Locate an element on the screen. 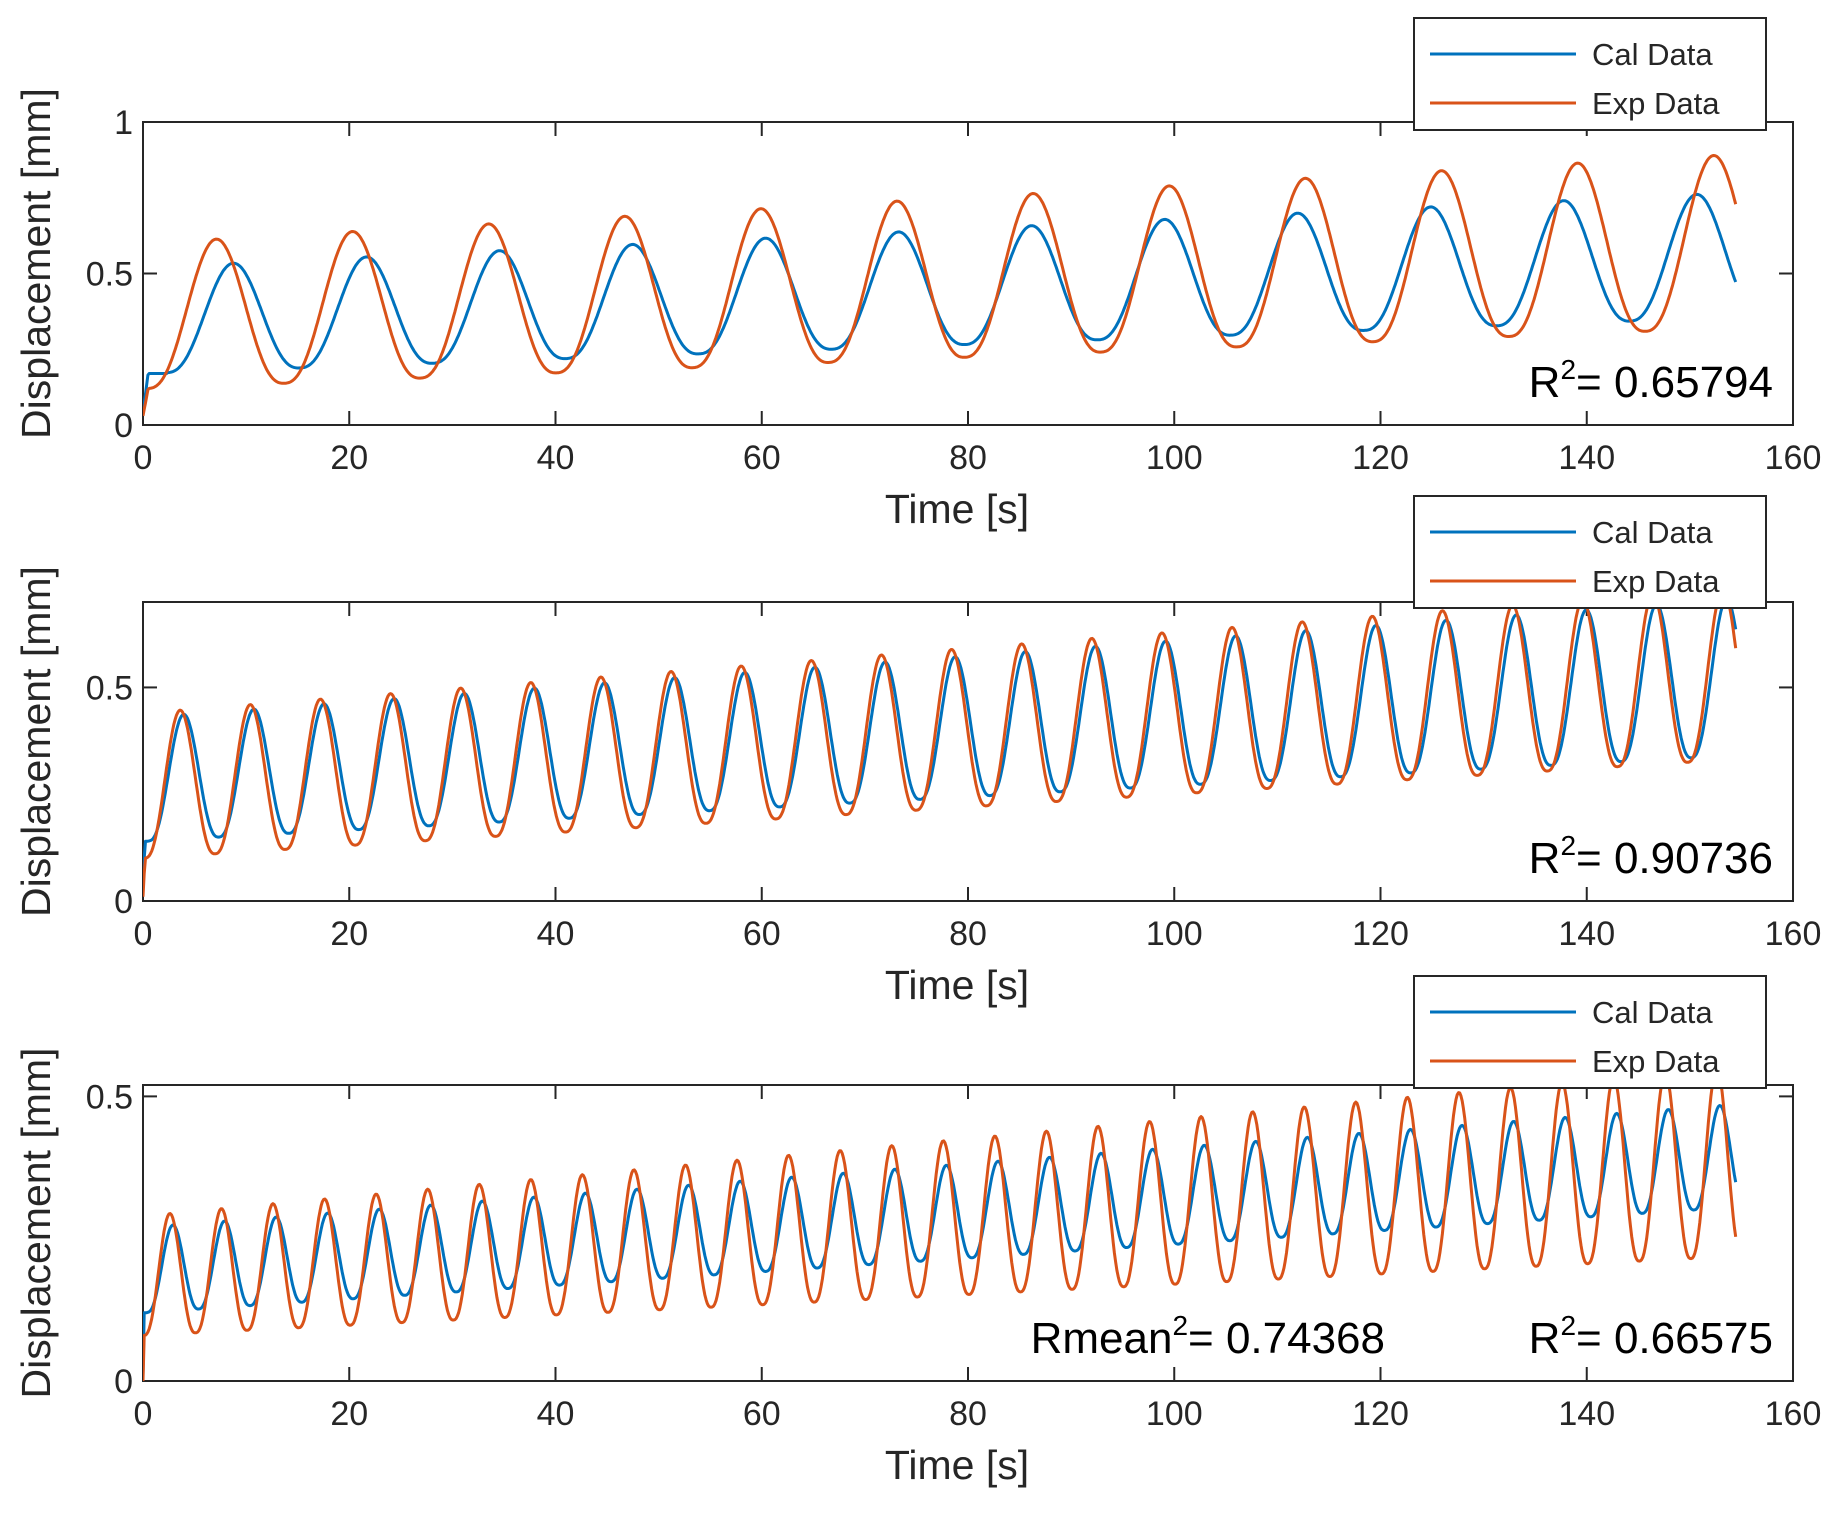 This screenshot has width=1841, height=1519. annotation-base: Rmean is located at coordinates (1102, 1338).